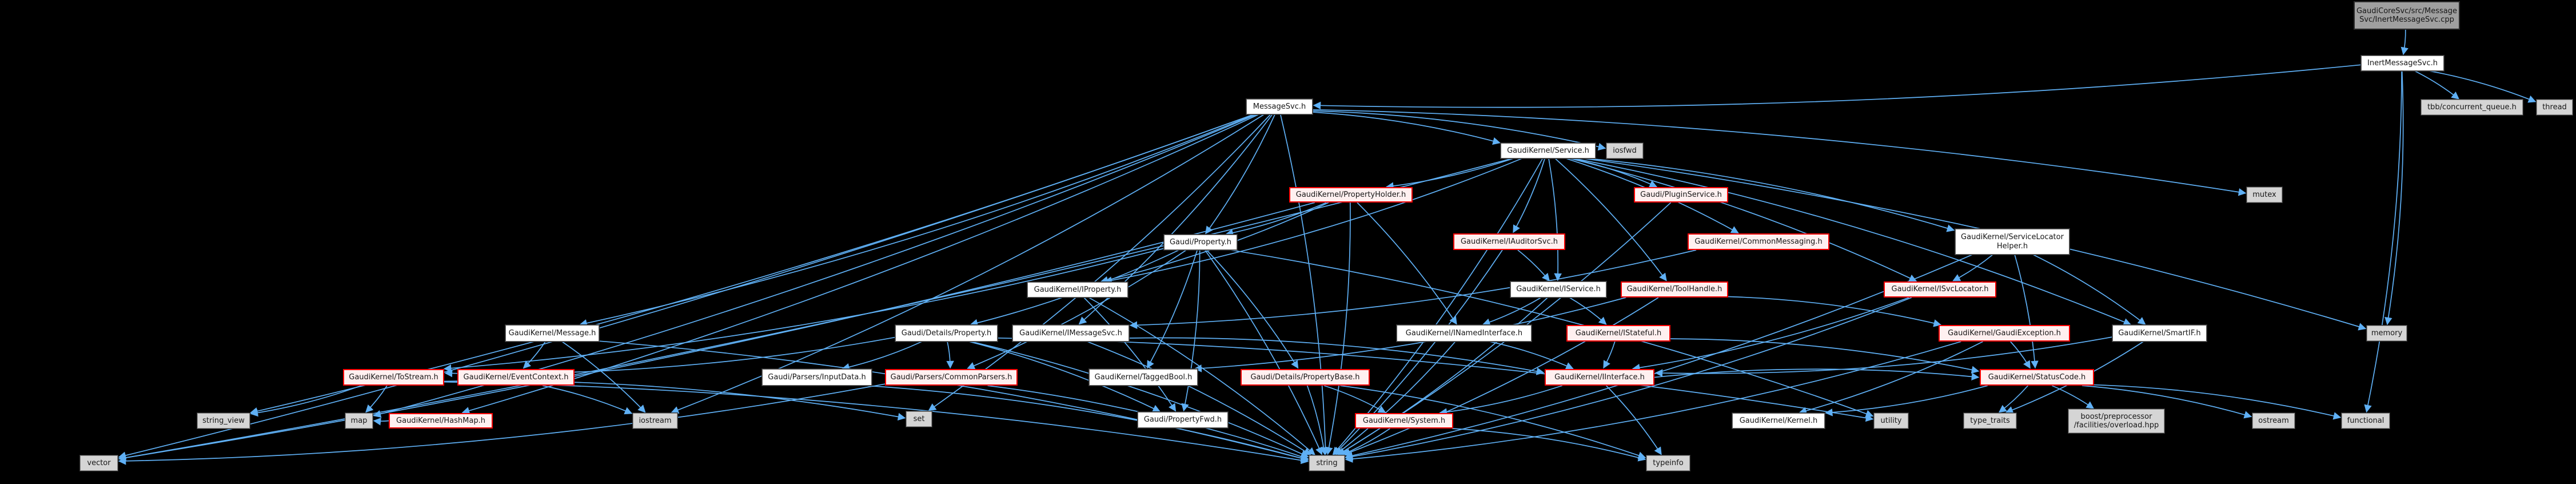  Describe the element at coordinates (1779, 421) in the screenshot. I see `graph-node-kernel: GaudiKernel/Kernel.h` at that location.